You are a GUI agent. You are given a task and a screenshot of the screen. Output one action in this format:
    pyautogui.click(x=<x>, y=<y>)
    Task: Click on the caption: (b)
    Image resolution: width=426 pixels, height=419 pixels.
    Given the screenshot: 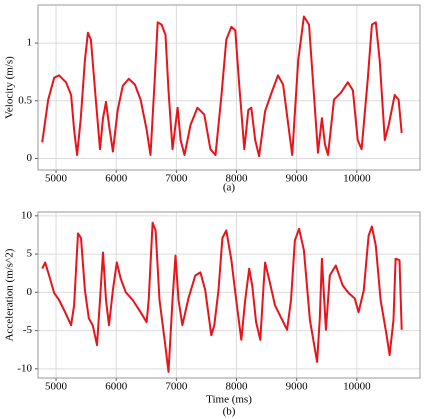 What is the action you would take?
    pyautogui.click(x=229, y=412)
    